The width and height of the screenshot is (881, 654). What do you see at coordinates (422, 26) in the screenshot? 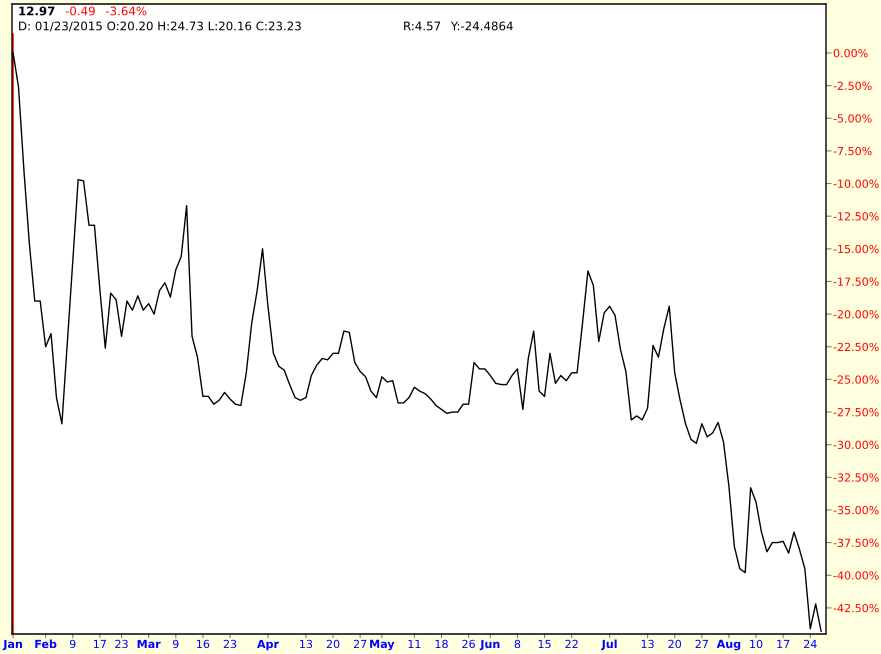
I see `annotation: R:4.57` at bounding box center [422, 26].